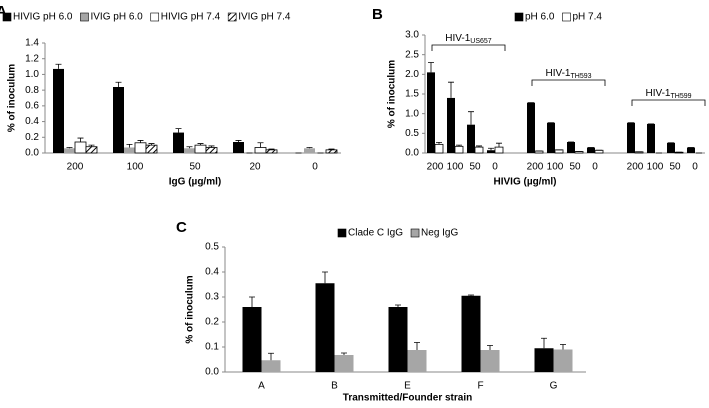  Describe the element at coordinates (481, 41) in the screenshot. I see `group-subscript: US657` at that location.